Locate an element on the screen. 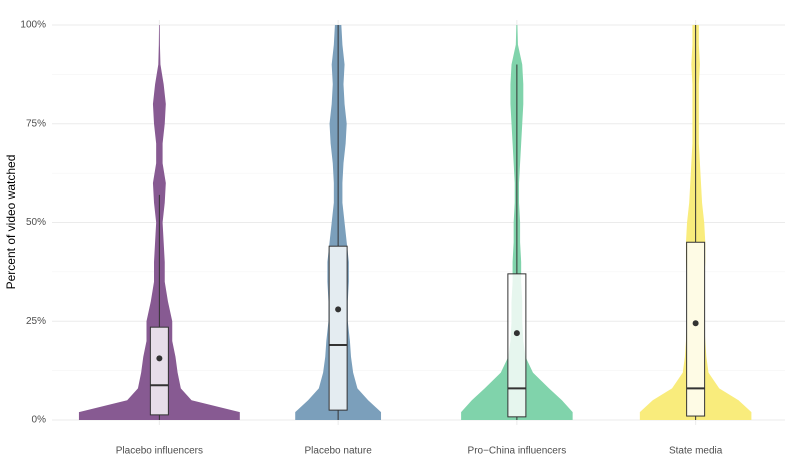 Image resolution: width=793 pixels, height=476 pixels. y-tick-label: 100% is located at coordinates (33, 25).